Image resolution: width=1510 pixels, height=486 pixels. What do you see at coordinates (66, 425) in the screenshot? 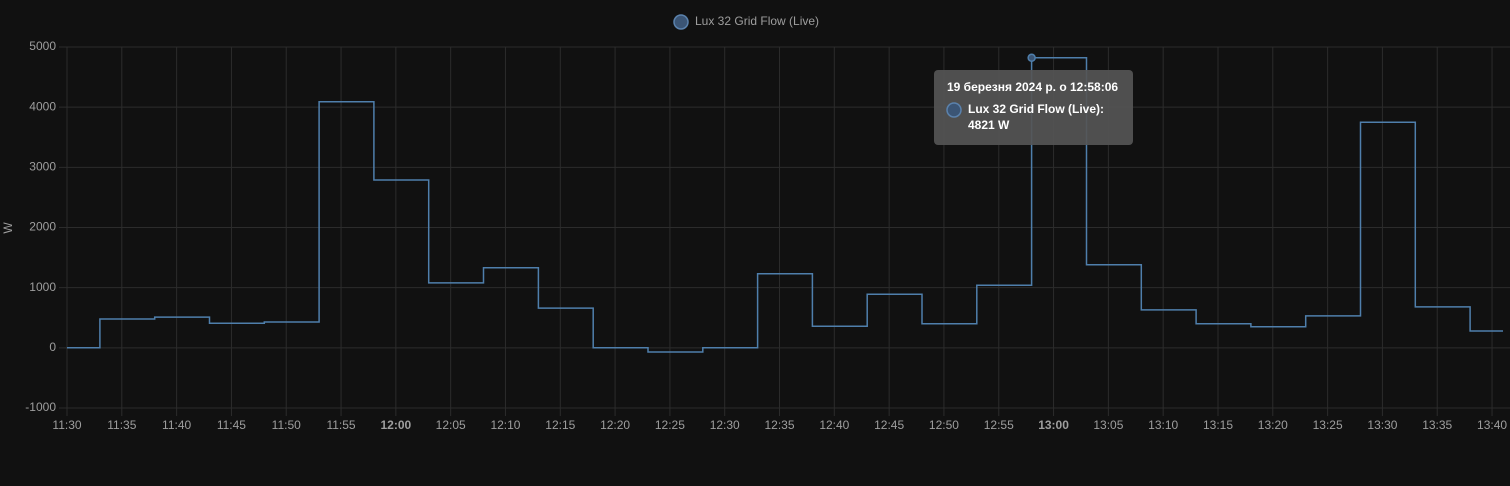
I see `x-tick-label: 11:30` at bounding box center [66, 425].